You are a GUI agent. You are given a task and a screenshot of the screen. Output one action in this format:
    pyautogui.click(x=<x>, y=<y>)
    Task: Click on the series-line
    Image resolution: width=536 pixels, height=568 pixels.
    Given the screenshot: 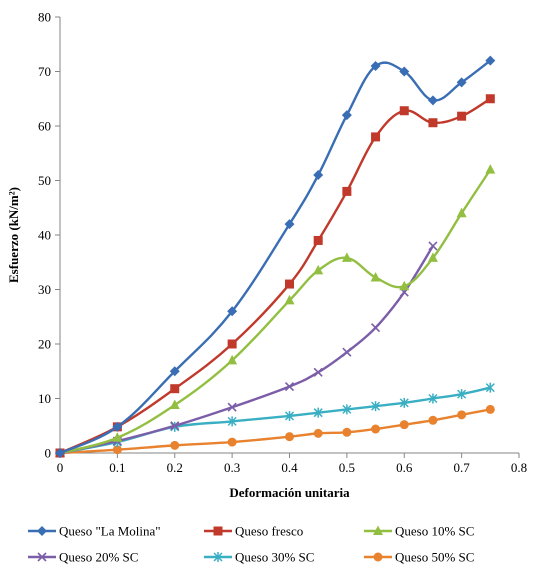 What is the action you would take?
    pyautogui.click(x=275, y=431)
    